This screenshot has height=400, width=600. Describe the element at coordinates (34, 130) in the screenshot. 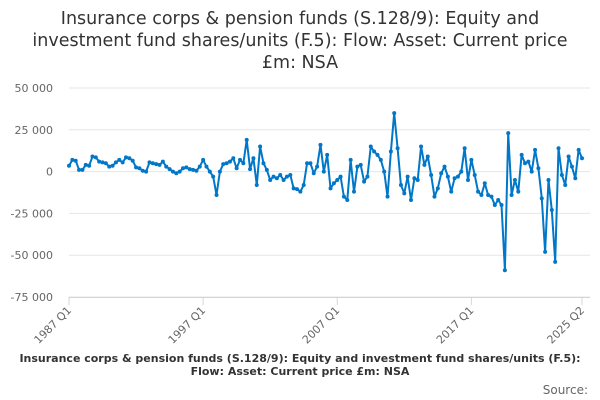

I see `y-tick-label: 25 000` at that location.